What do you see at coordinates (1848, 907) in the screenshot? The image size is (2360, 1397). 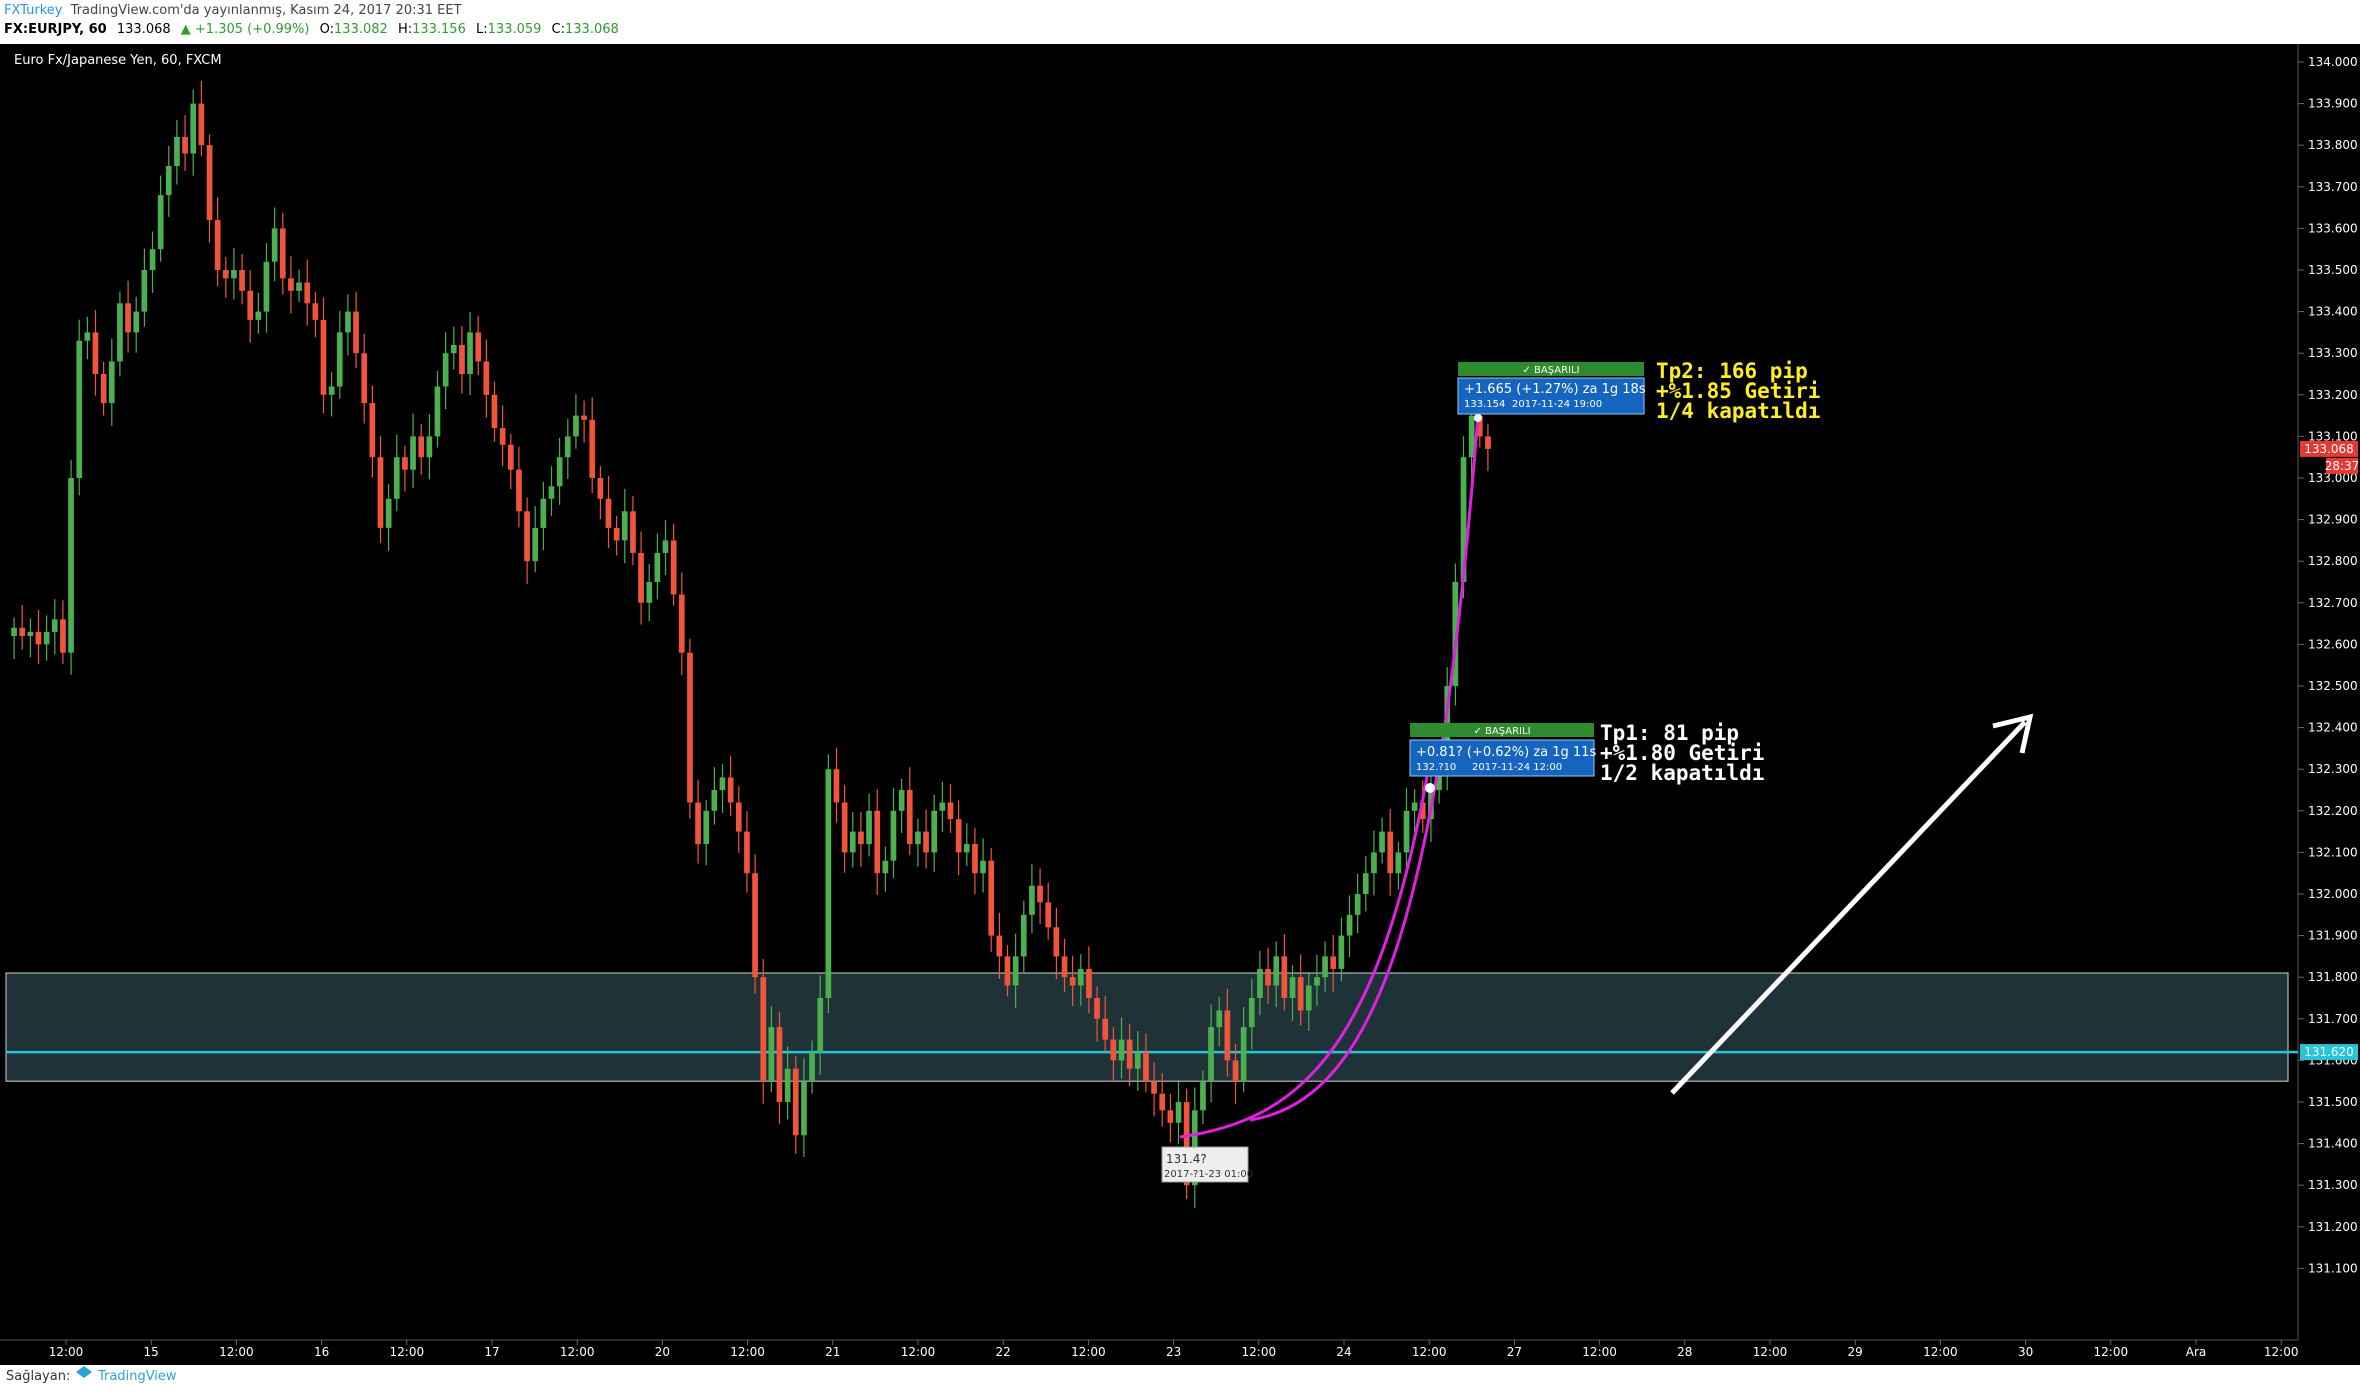 I see `direction-arrow` at bounding box center [1848, 907].